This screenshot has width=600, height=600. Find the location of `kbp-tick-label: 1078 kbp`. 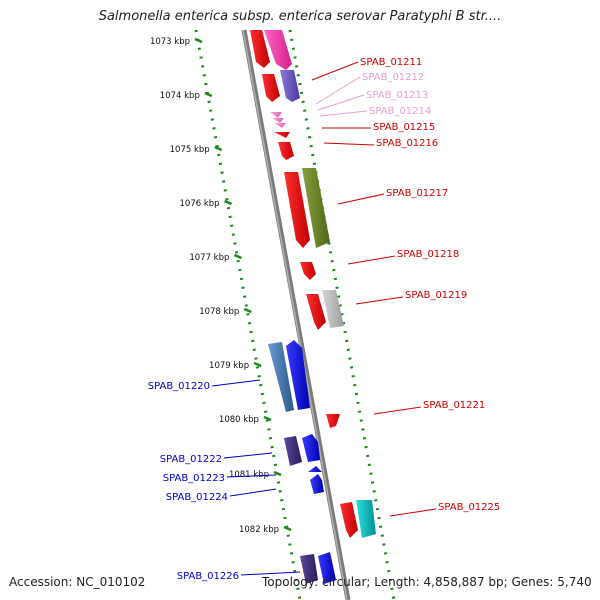

kbp-tick-label: 1078 kbp is located at coordinates (219, 312).